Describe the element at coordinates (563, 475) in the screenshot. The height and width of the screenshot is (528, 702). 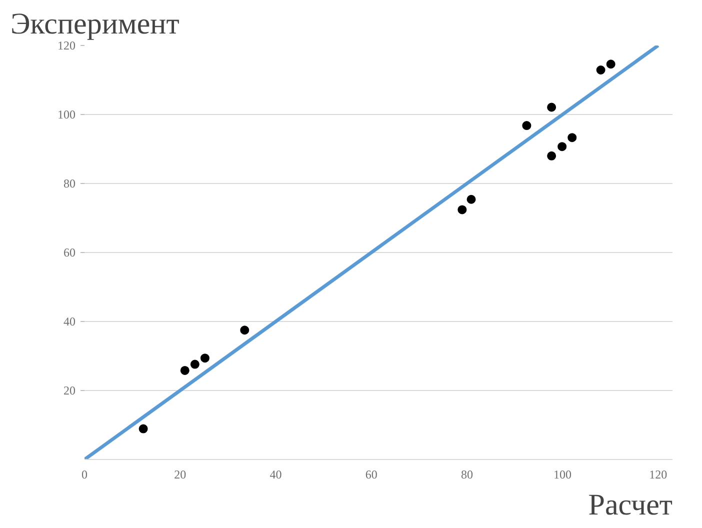
I see `x-tick-label: 100` at that location.